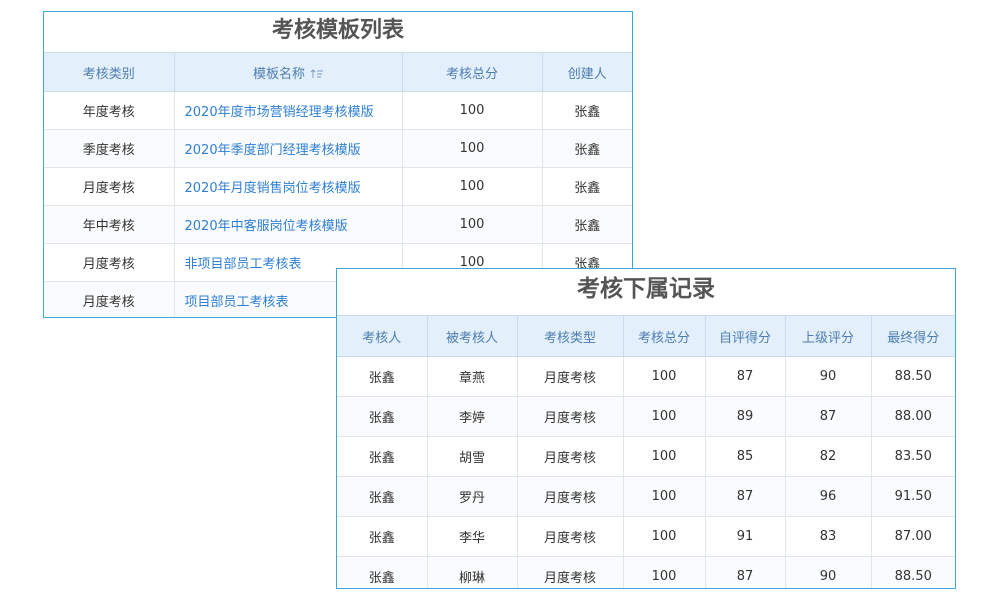 The height and width of the screenshot is (600, 1000). I want to click on table-cell: 82, so click(828, 456).